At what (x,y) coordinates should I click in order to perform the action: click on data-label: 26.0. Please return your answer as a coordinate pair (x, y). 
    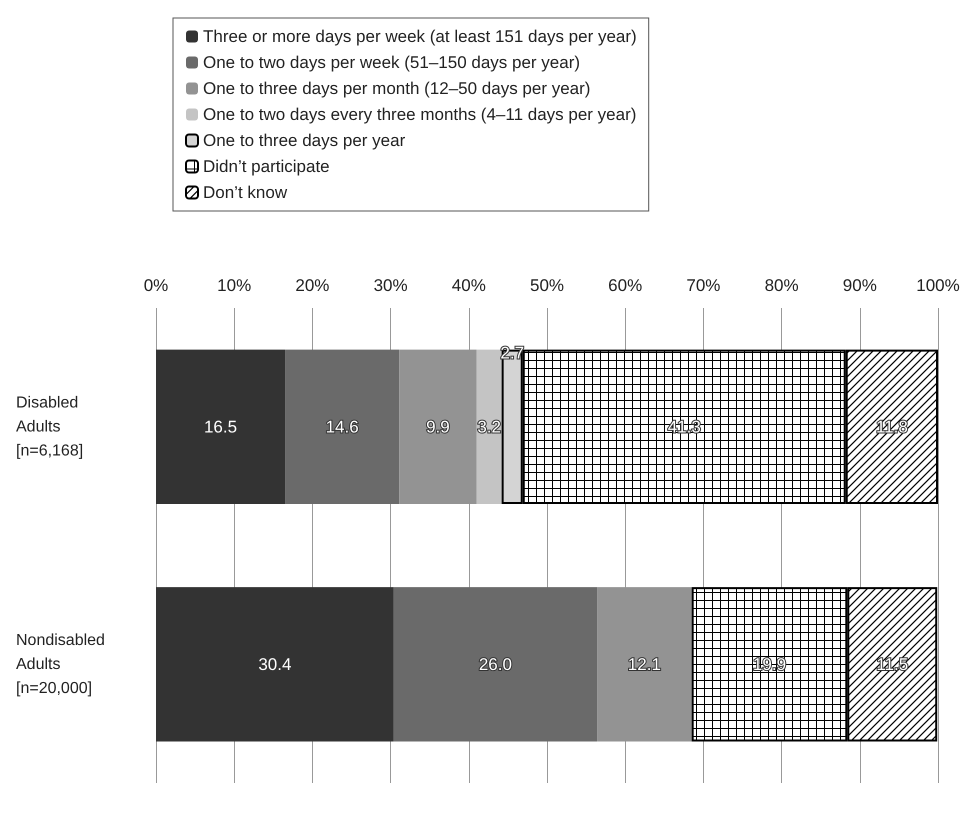
    Looking at the image, I should click on (495, 664).